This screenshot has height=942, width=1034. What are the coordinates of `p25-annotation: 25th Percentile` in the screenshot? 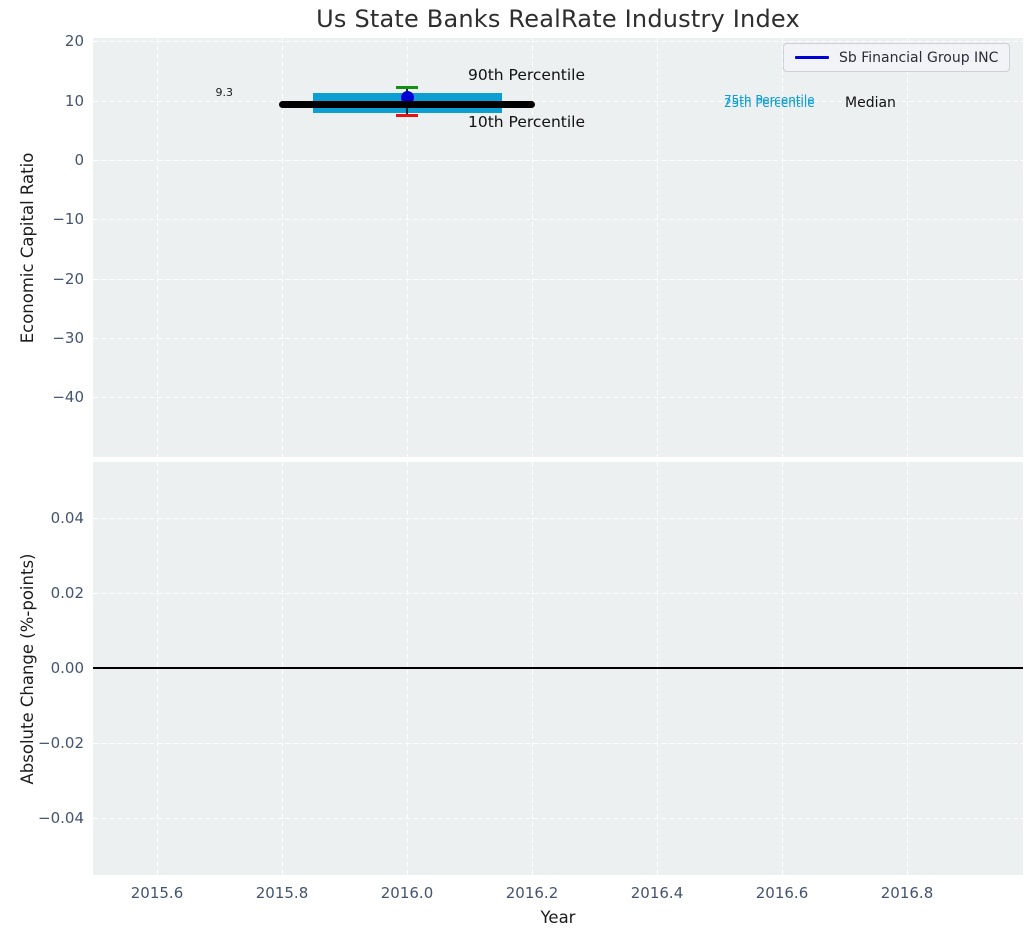 It's located at (769, 102).